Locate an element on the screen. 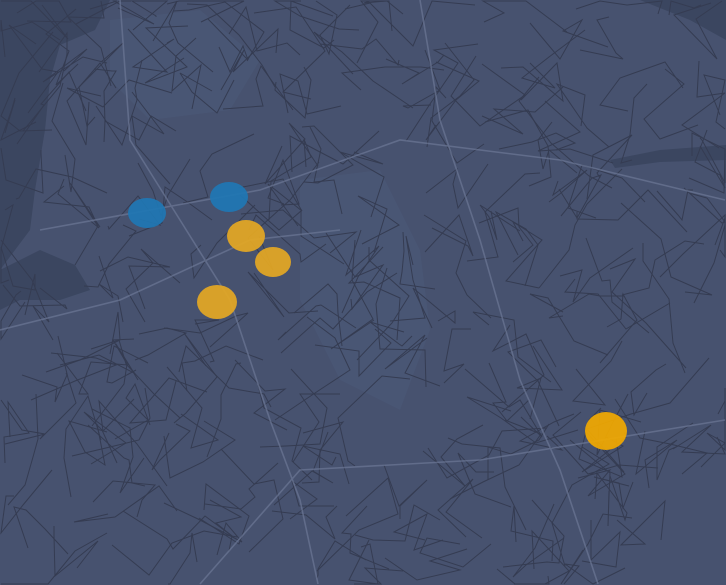 This screenshot has width=726, height=585. map-marker-orange is located at coordinates (606, 431).